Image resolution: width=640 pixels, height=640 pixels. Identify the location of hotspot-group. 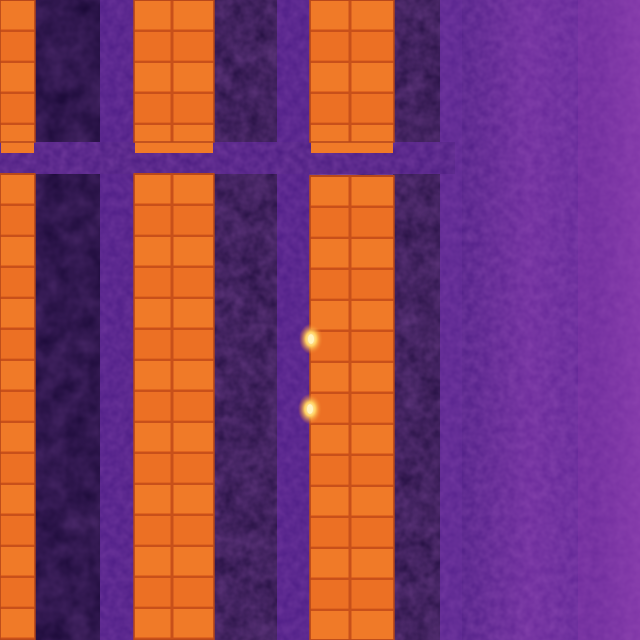
(310, 374).